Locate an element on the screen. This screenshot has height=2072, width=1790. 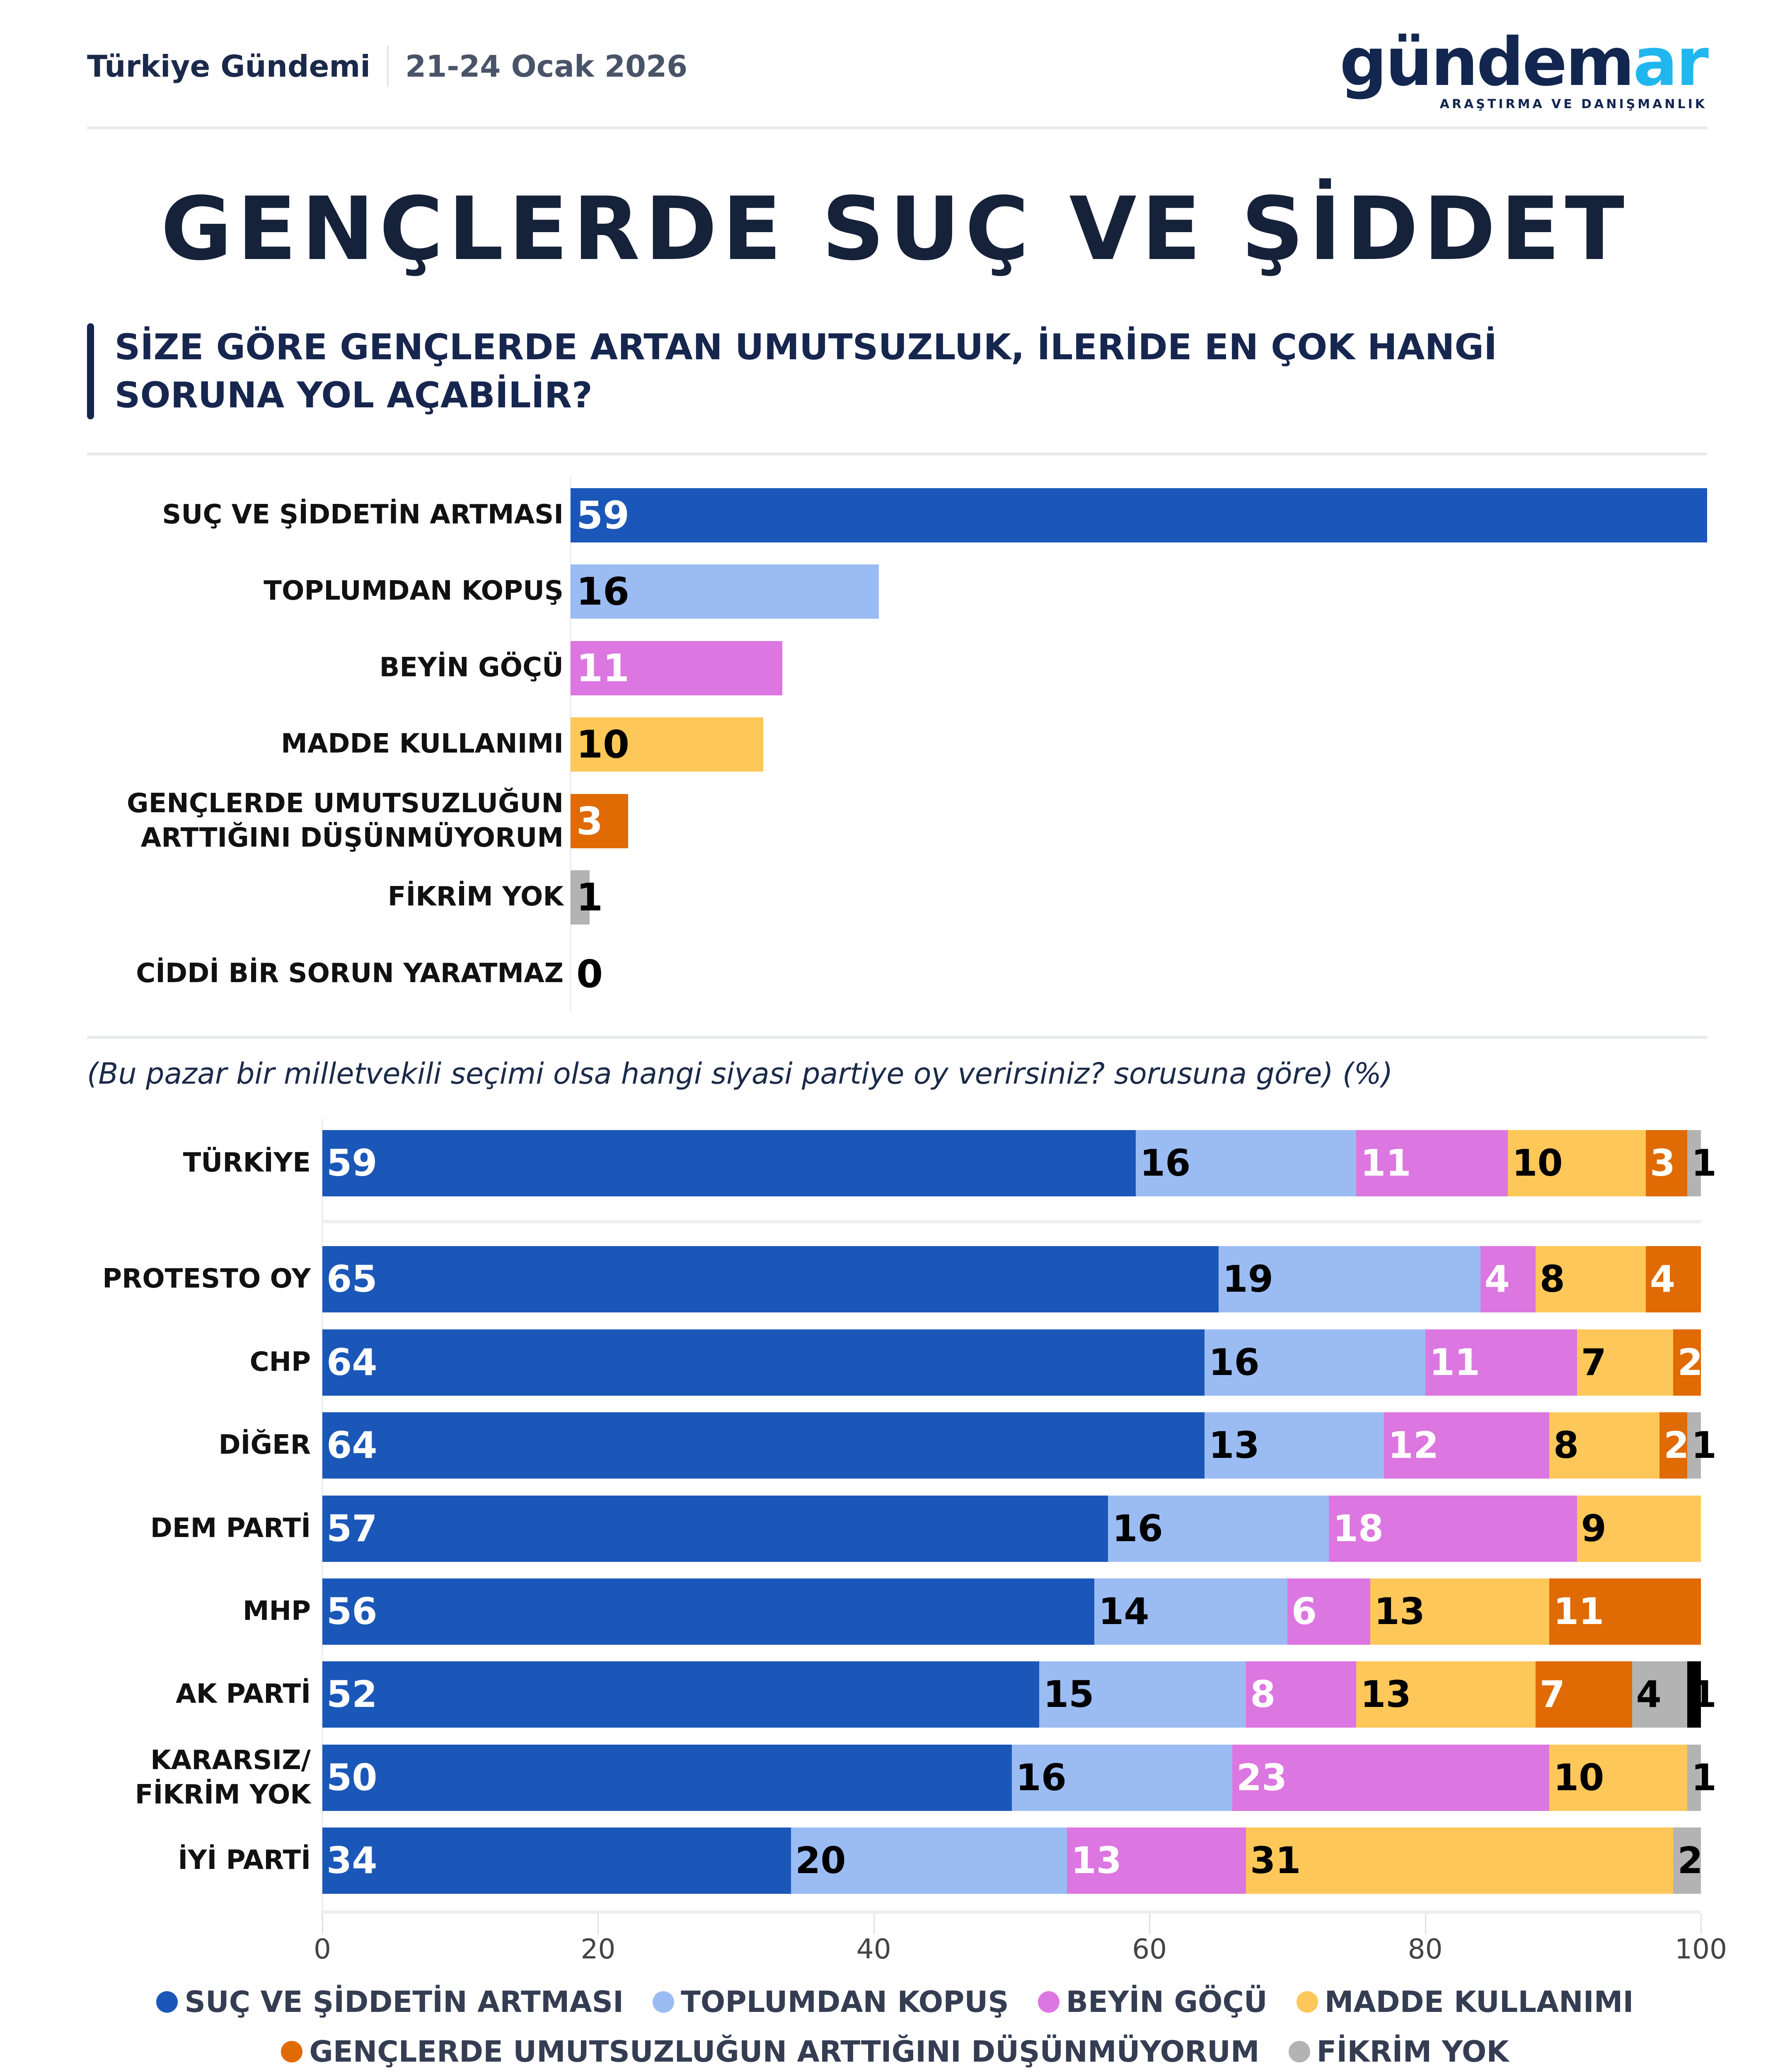
stacked-segment-label: 52 is located at coordinates (352, 1694).